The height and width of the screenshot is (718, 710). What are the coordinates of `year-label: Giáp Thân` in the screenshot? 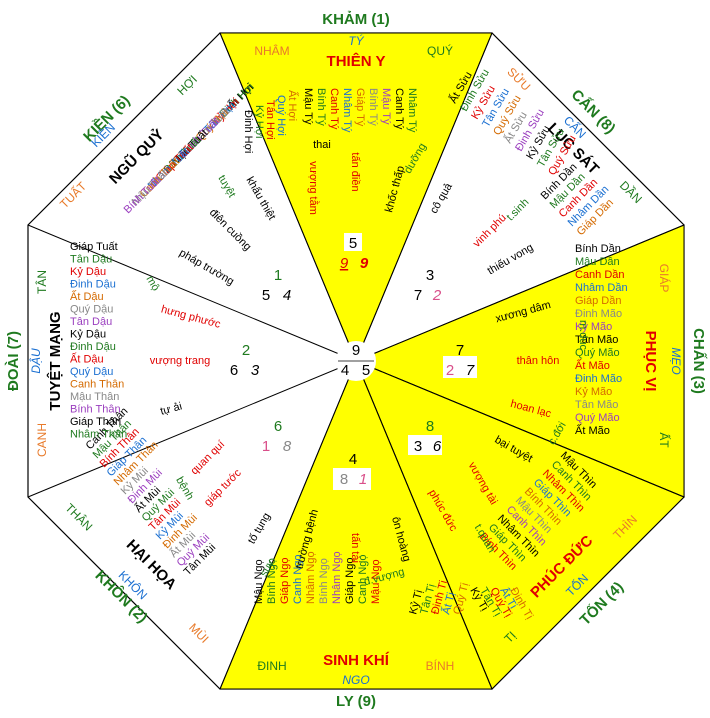 It's located at (95, 422).